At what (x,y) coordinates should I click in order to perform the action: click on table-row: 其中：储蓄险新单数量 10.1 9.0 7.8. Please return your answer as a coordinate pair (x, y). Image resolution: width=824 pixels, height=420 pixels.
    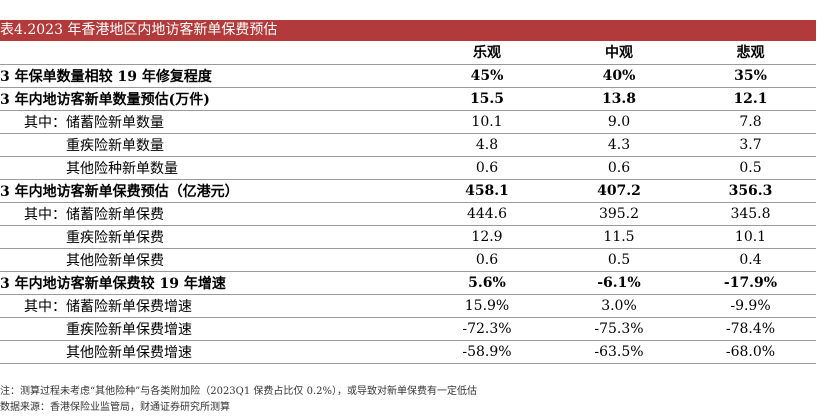
    Looking at the image, I should click on (408, 121).